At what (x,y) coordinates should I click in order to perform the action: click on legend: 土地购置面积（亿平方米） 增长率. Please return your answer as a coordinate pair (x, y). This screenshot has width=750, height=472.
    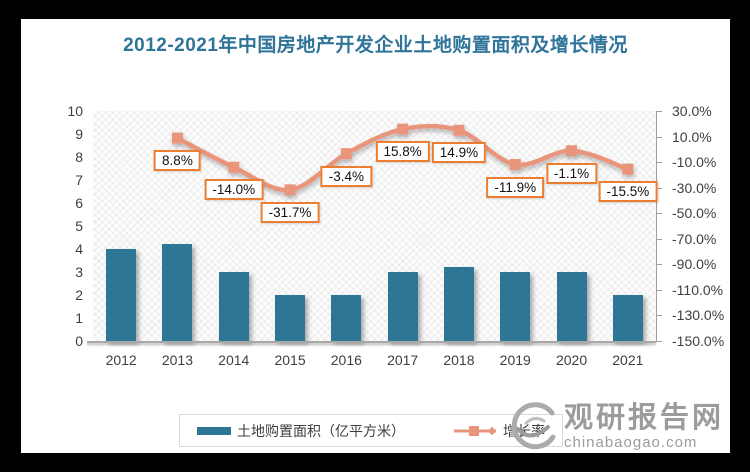
    Looking at the image, I should click on (371, 430).